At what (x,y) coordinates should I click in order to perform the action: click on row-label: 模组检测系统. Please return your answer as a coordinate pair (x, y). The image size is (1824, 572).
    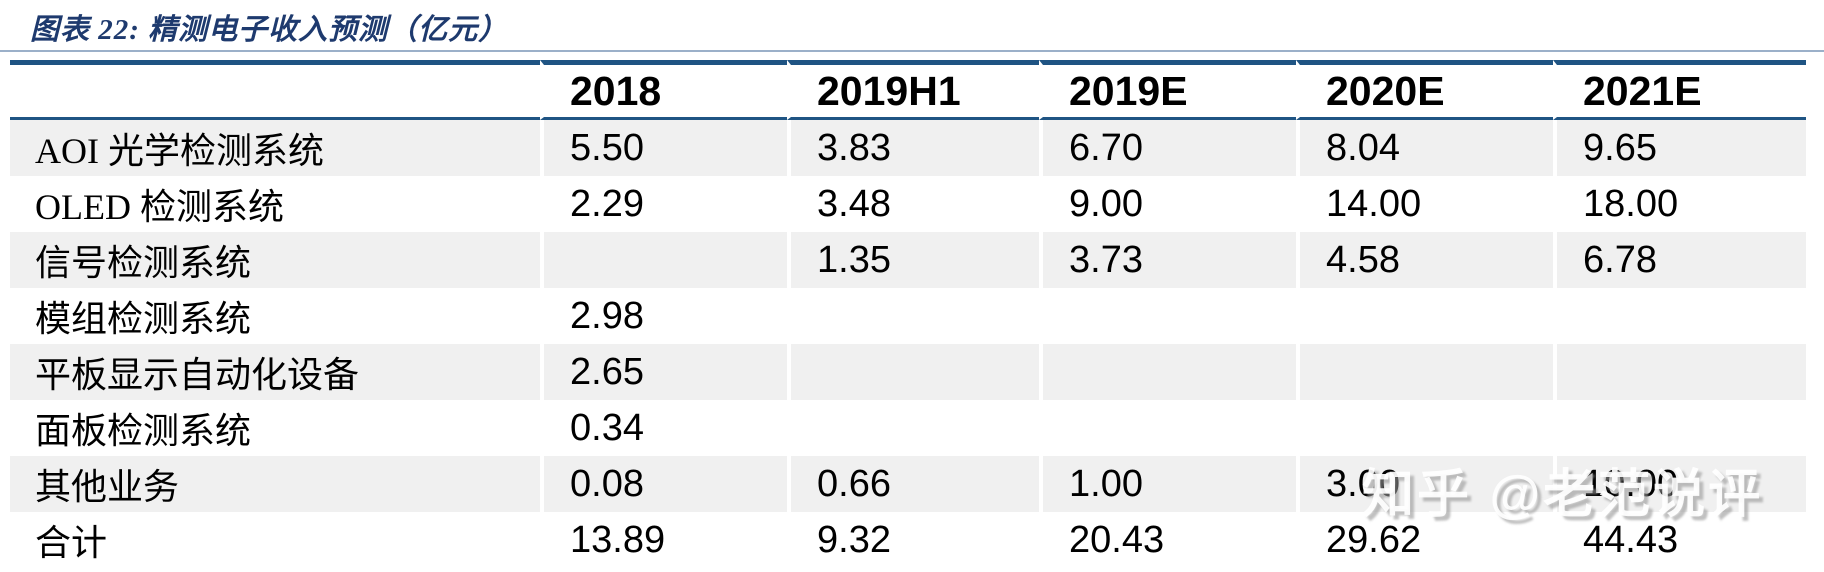
    Looking at the image, I should click on (275, 316).